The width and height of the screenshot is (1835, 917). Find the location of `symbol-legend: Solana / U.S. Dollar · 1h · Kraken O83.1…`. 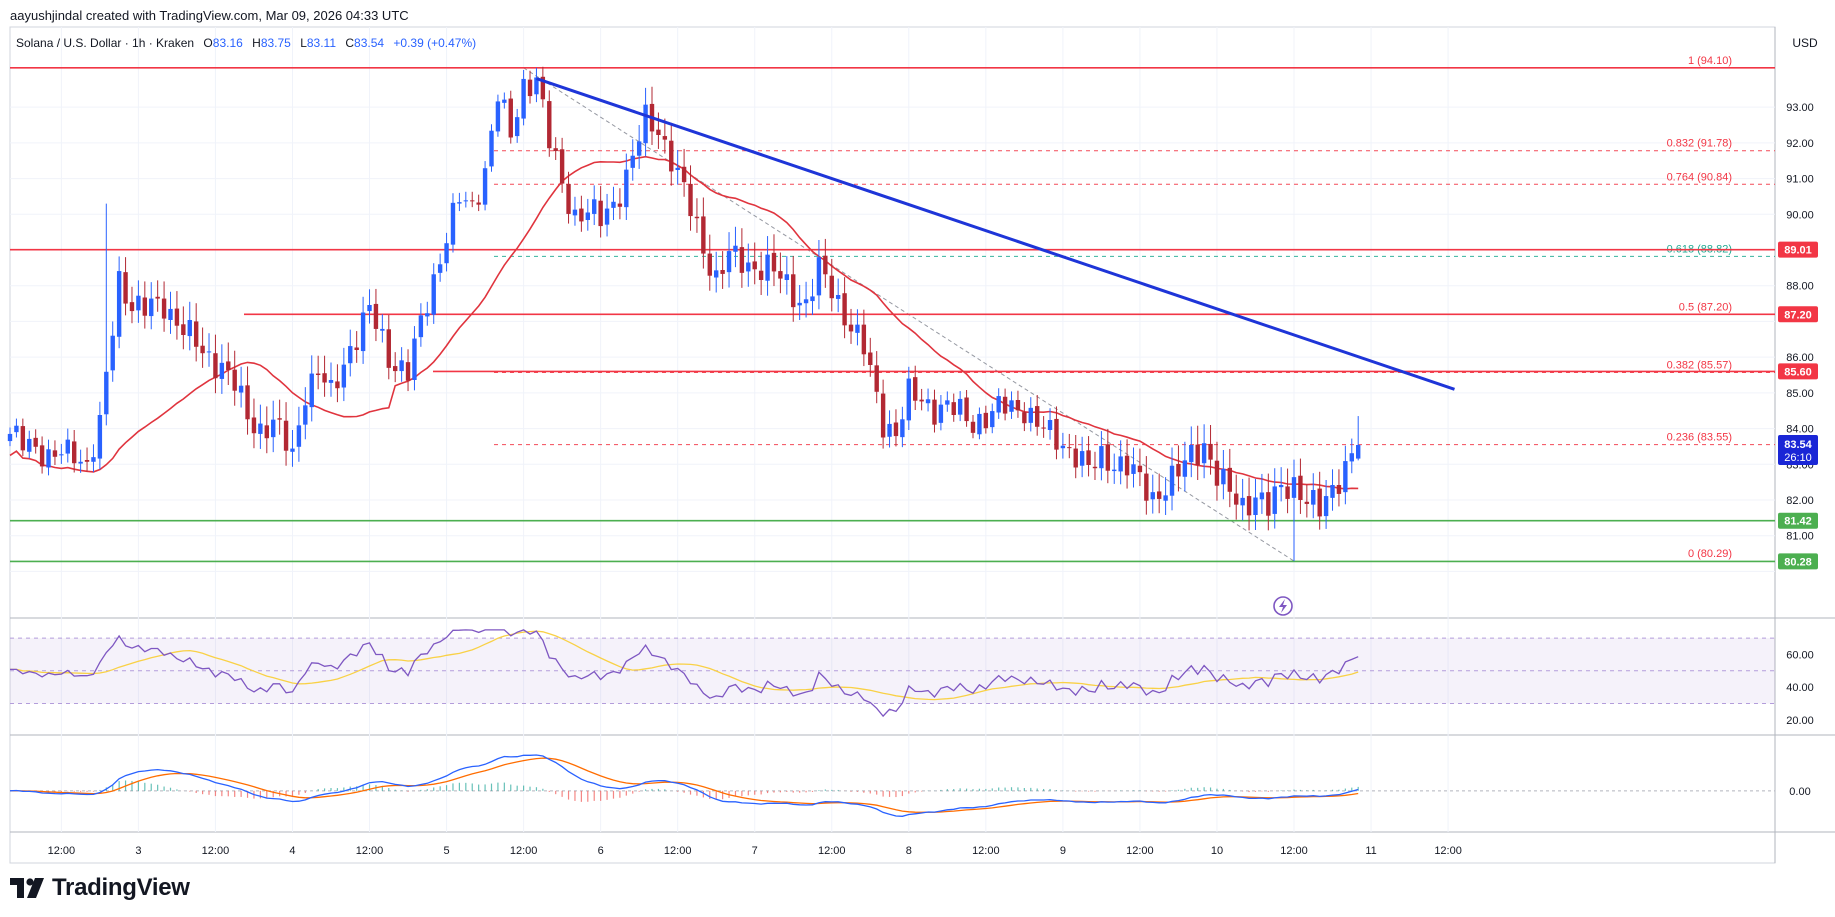

symbol-legend: Solana / U.S. Dollar · 1h · Kraken O83.1… is located at coordinates (246, 43).